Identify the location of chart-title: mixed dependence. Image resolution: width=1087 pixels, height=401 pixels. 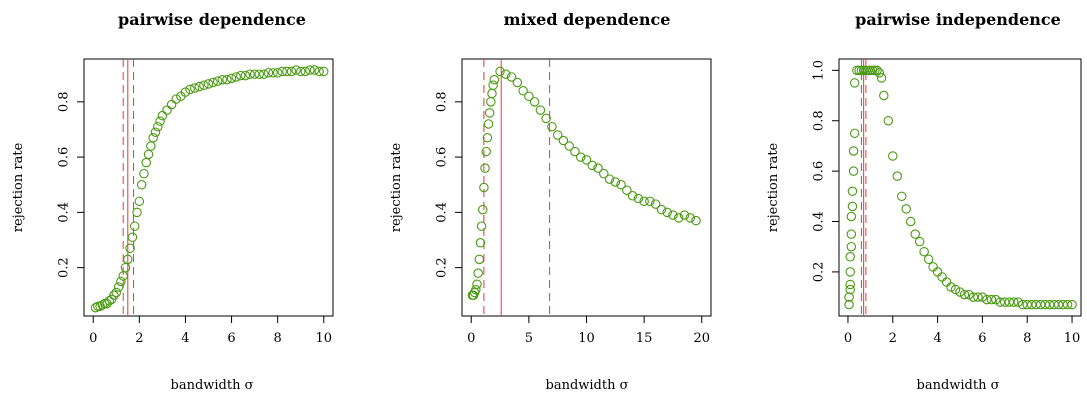
(587, 19).